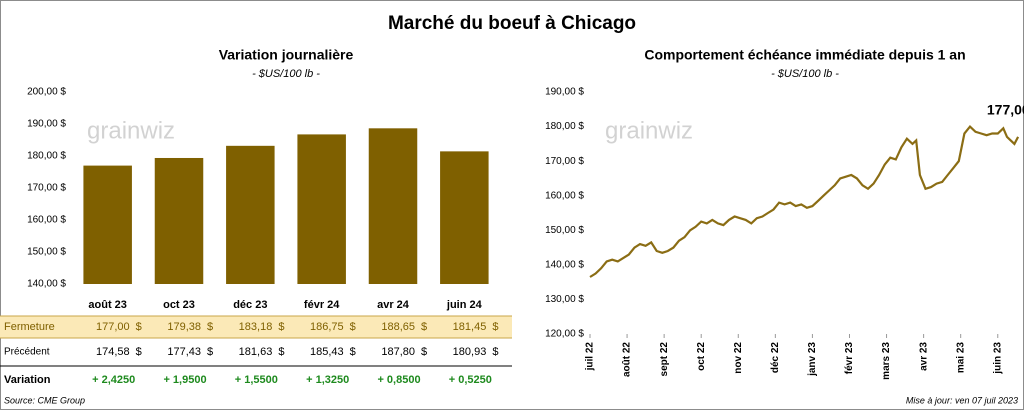  I want to click on x-tick-label: juin 23, so click(997, 358).